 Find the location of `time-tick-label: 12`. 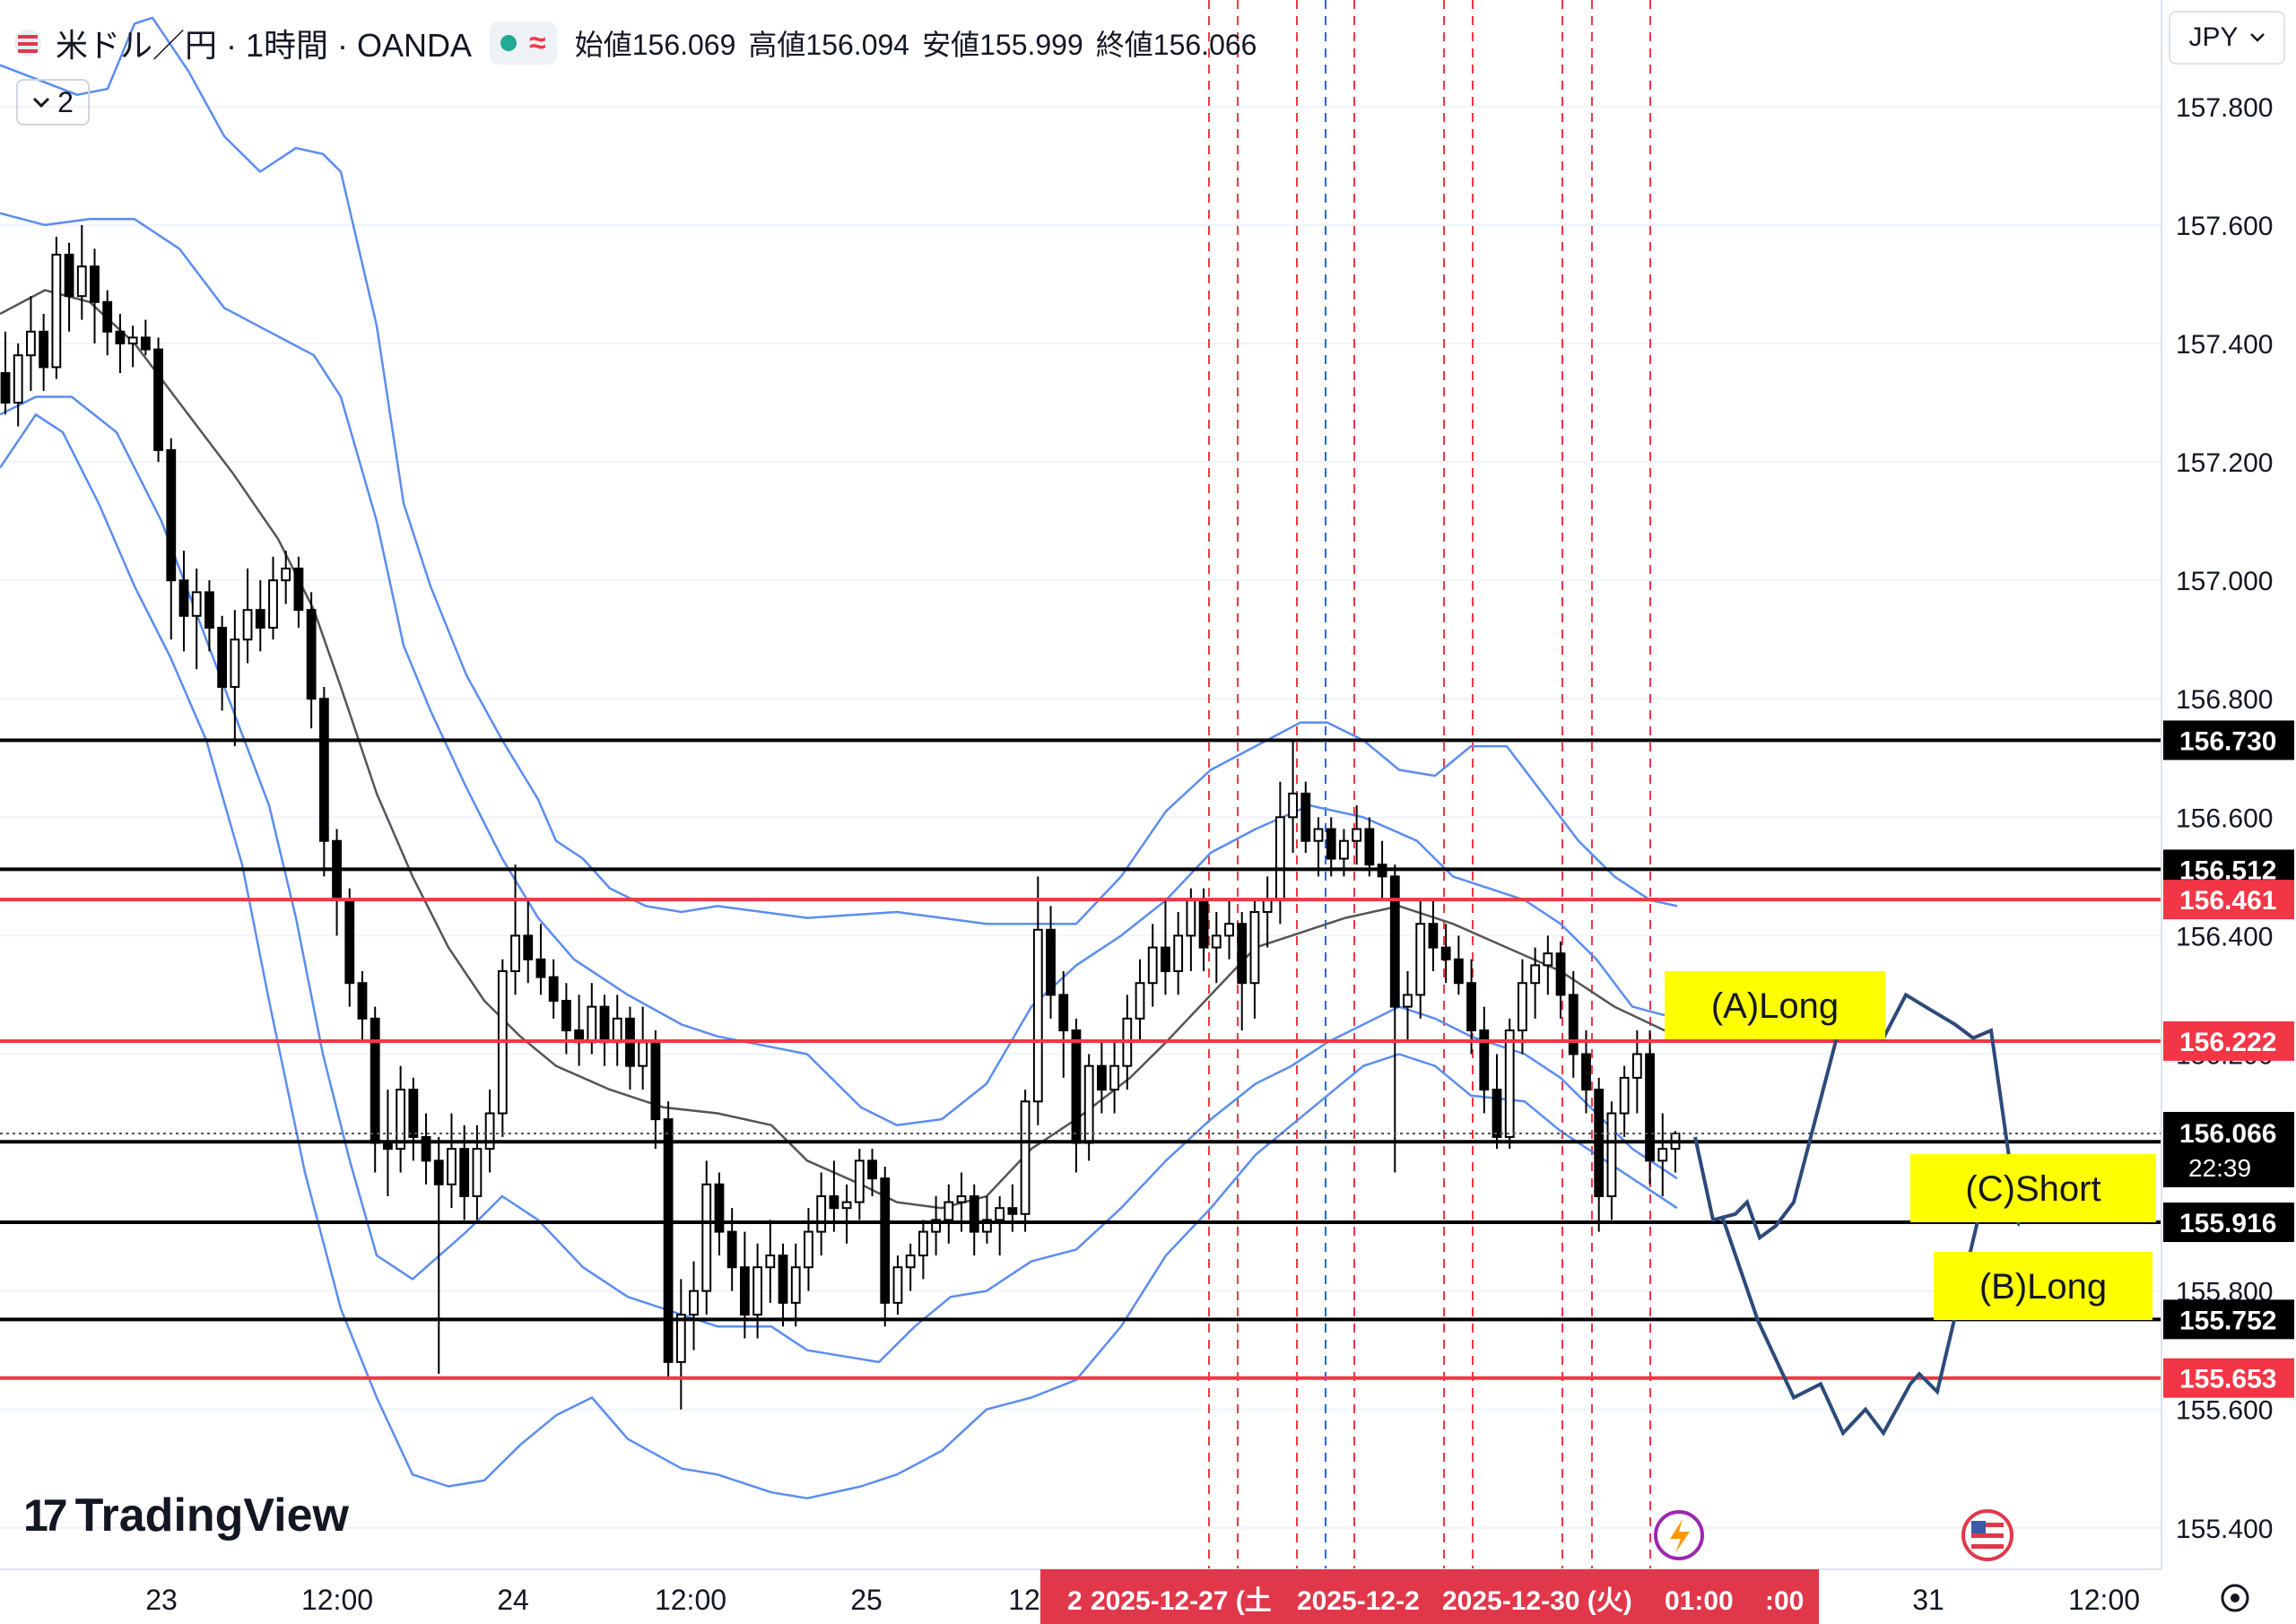

time-tick-label: 12 is located at coordinates (1024, 1600).